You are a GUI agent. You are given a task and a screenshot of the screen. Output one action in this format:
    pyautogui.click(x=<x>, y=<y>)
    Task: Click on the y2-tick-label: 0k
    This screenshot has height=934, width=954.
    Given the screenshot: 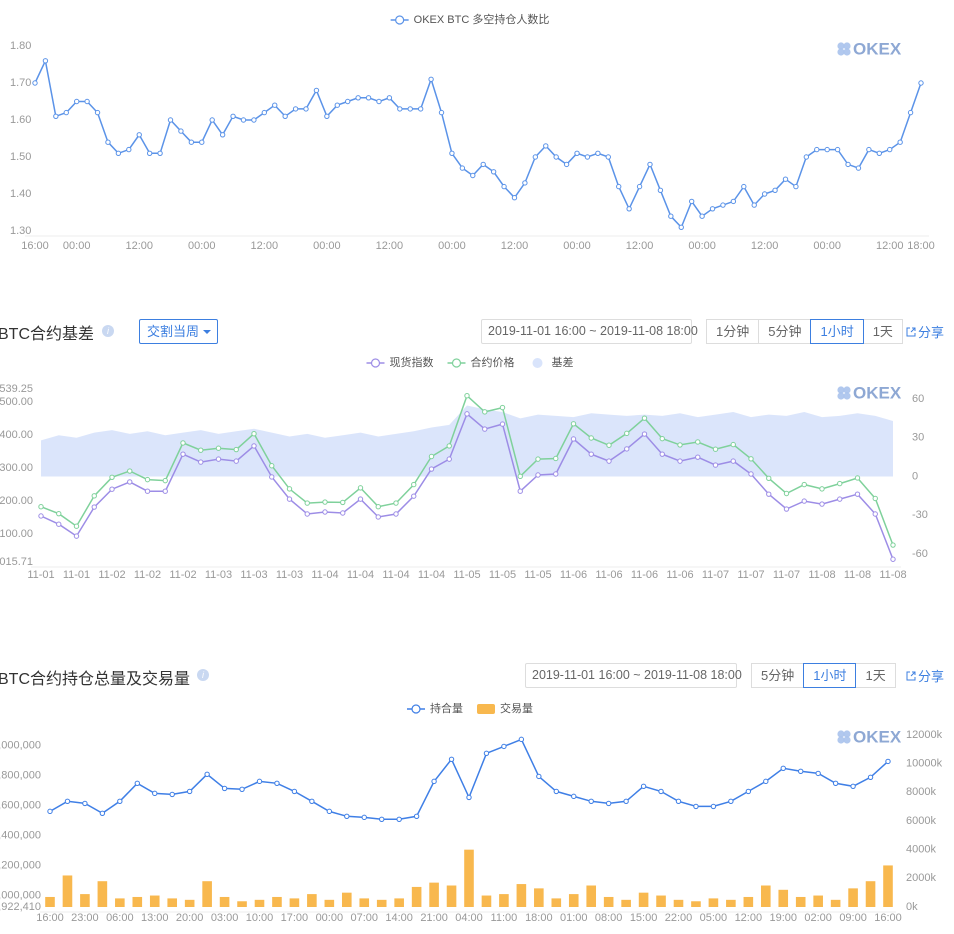 What is the action you would take?
    pyautogui.click(x=912, y=907)
    